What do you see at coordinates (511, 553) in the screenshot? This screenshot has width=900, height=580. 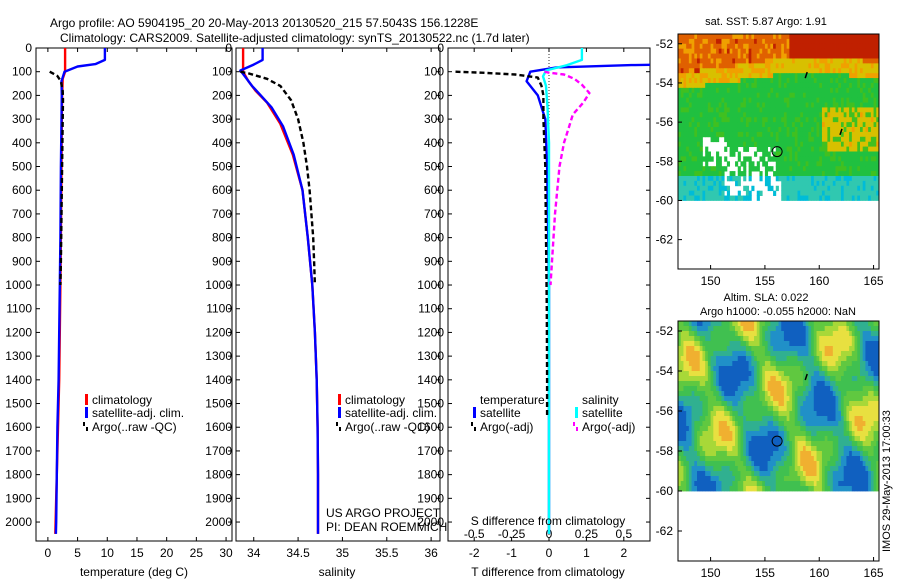 I see `x-tick-label: -1` at bounding box center [511, 553].